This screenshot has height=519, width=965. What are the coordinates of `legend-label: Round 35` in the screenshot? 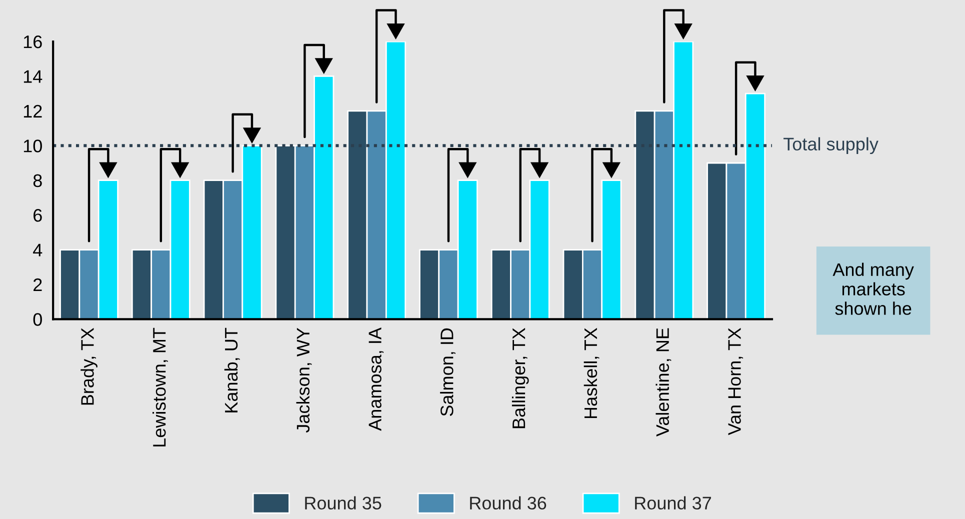 It's located at (343, 503).